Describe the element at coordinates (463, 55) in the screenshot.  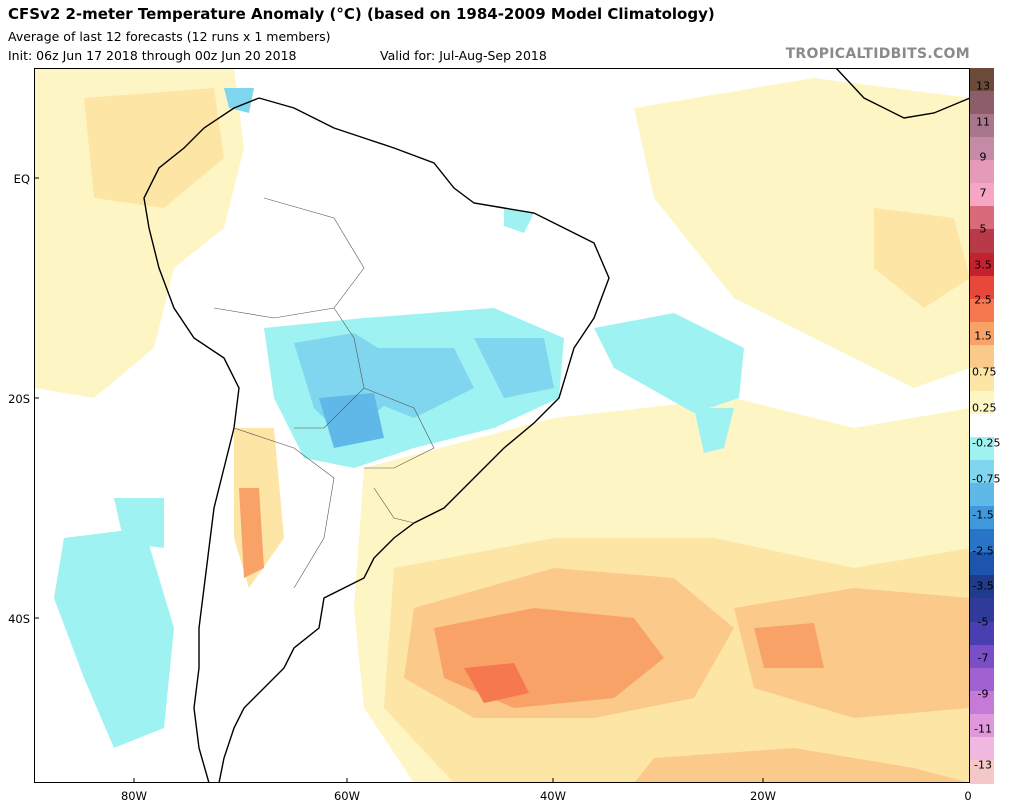
I see `valid-period: Valid for: Jul-Aug-Sep 2018` at that location.